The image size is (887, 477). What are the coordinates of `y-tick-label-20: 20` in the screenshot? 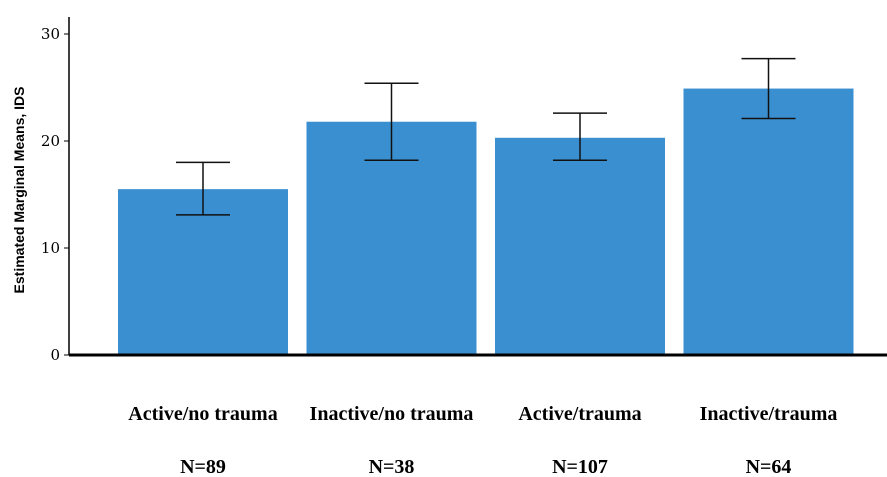 It's located at (50, 141).